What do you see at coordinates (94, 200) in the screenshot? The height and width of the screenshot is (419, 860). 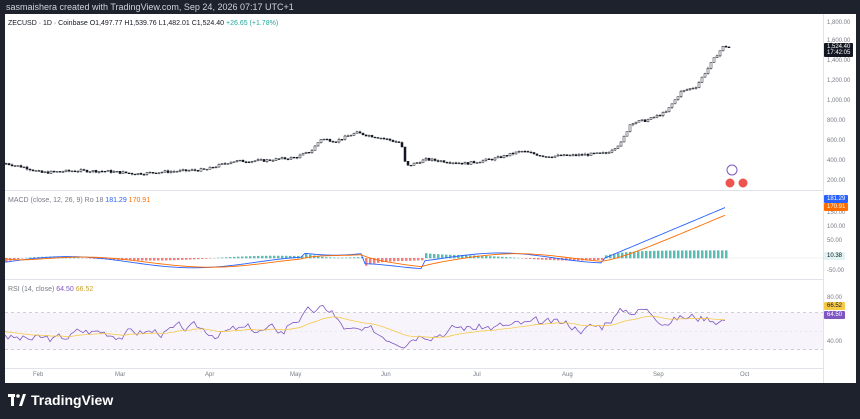 I see `macd-extra: Ro 18` at bounding box center [94, 200].